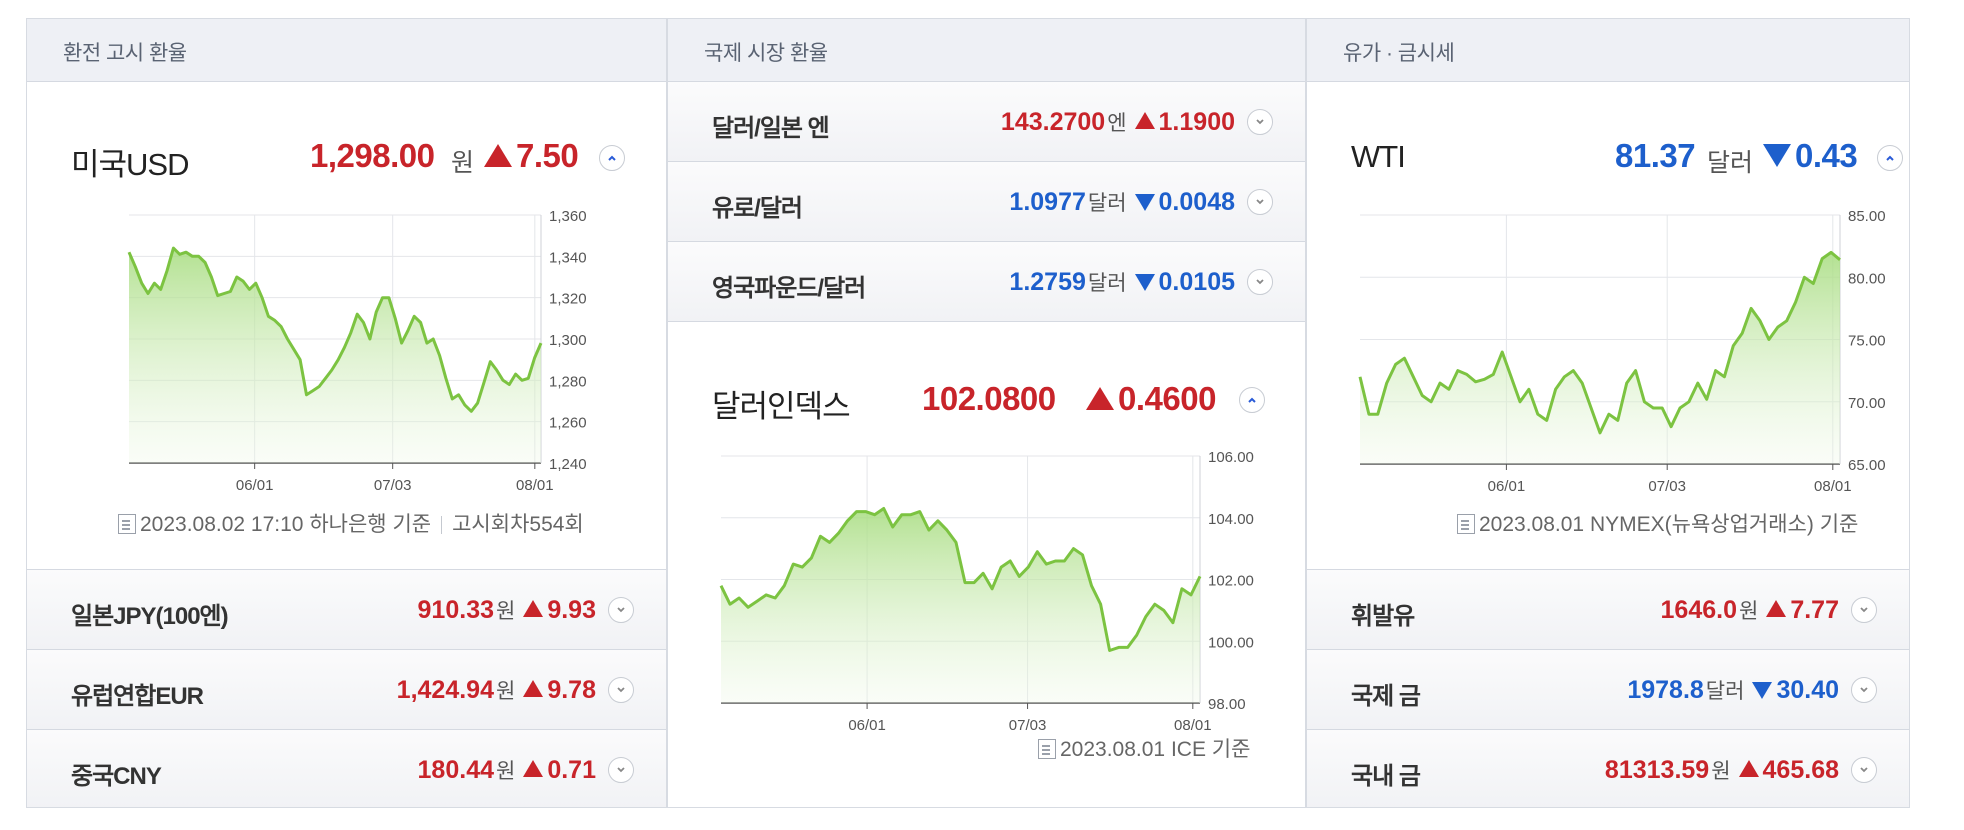 This screenshot has height=830, width=1964. I want to click on row-value: 1978.8, so click(1665, 690).